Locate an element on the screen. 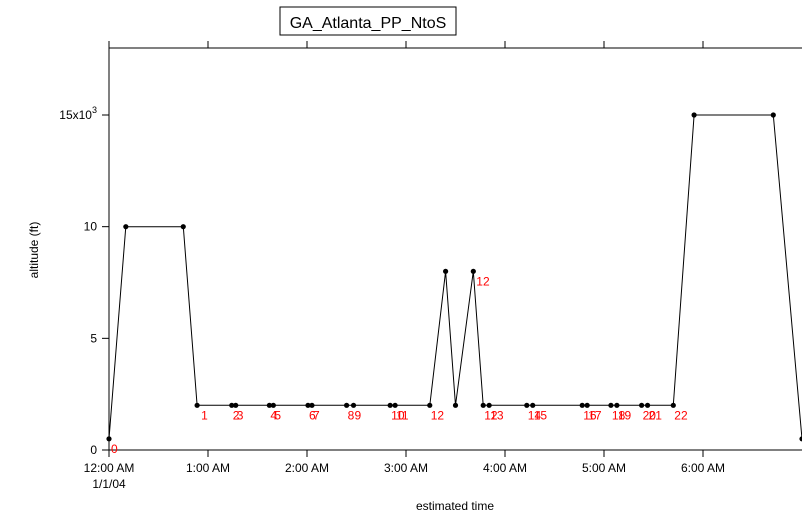 The width and height of the screenshot is (802, 519). point-annotation: 21 is located at coordinates (656, 415).